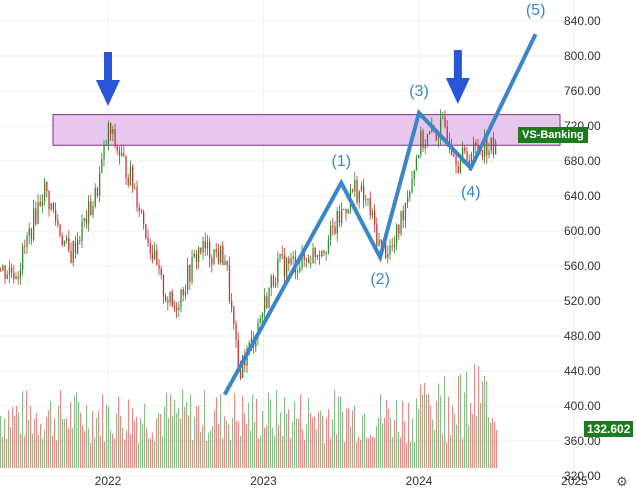 The image size is (636, 490). What do you see at coordinates (582, 91) in the screenshot?
I see `y-tick-label: 760.00` at bounding box center [582, 91].